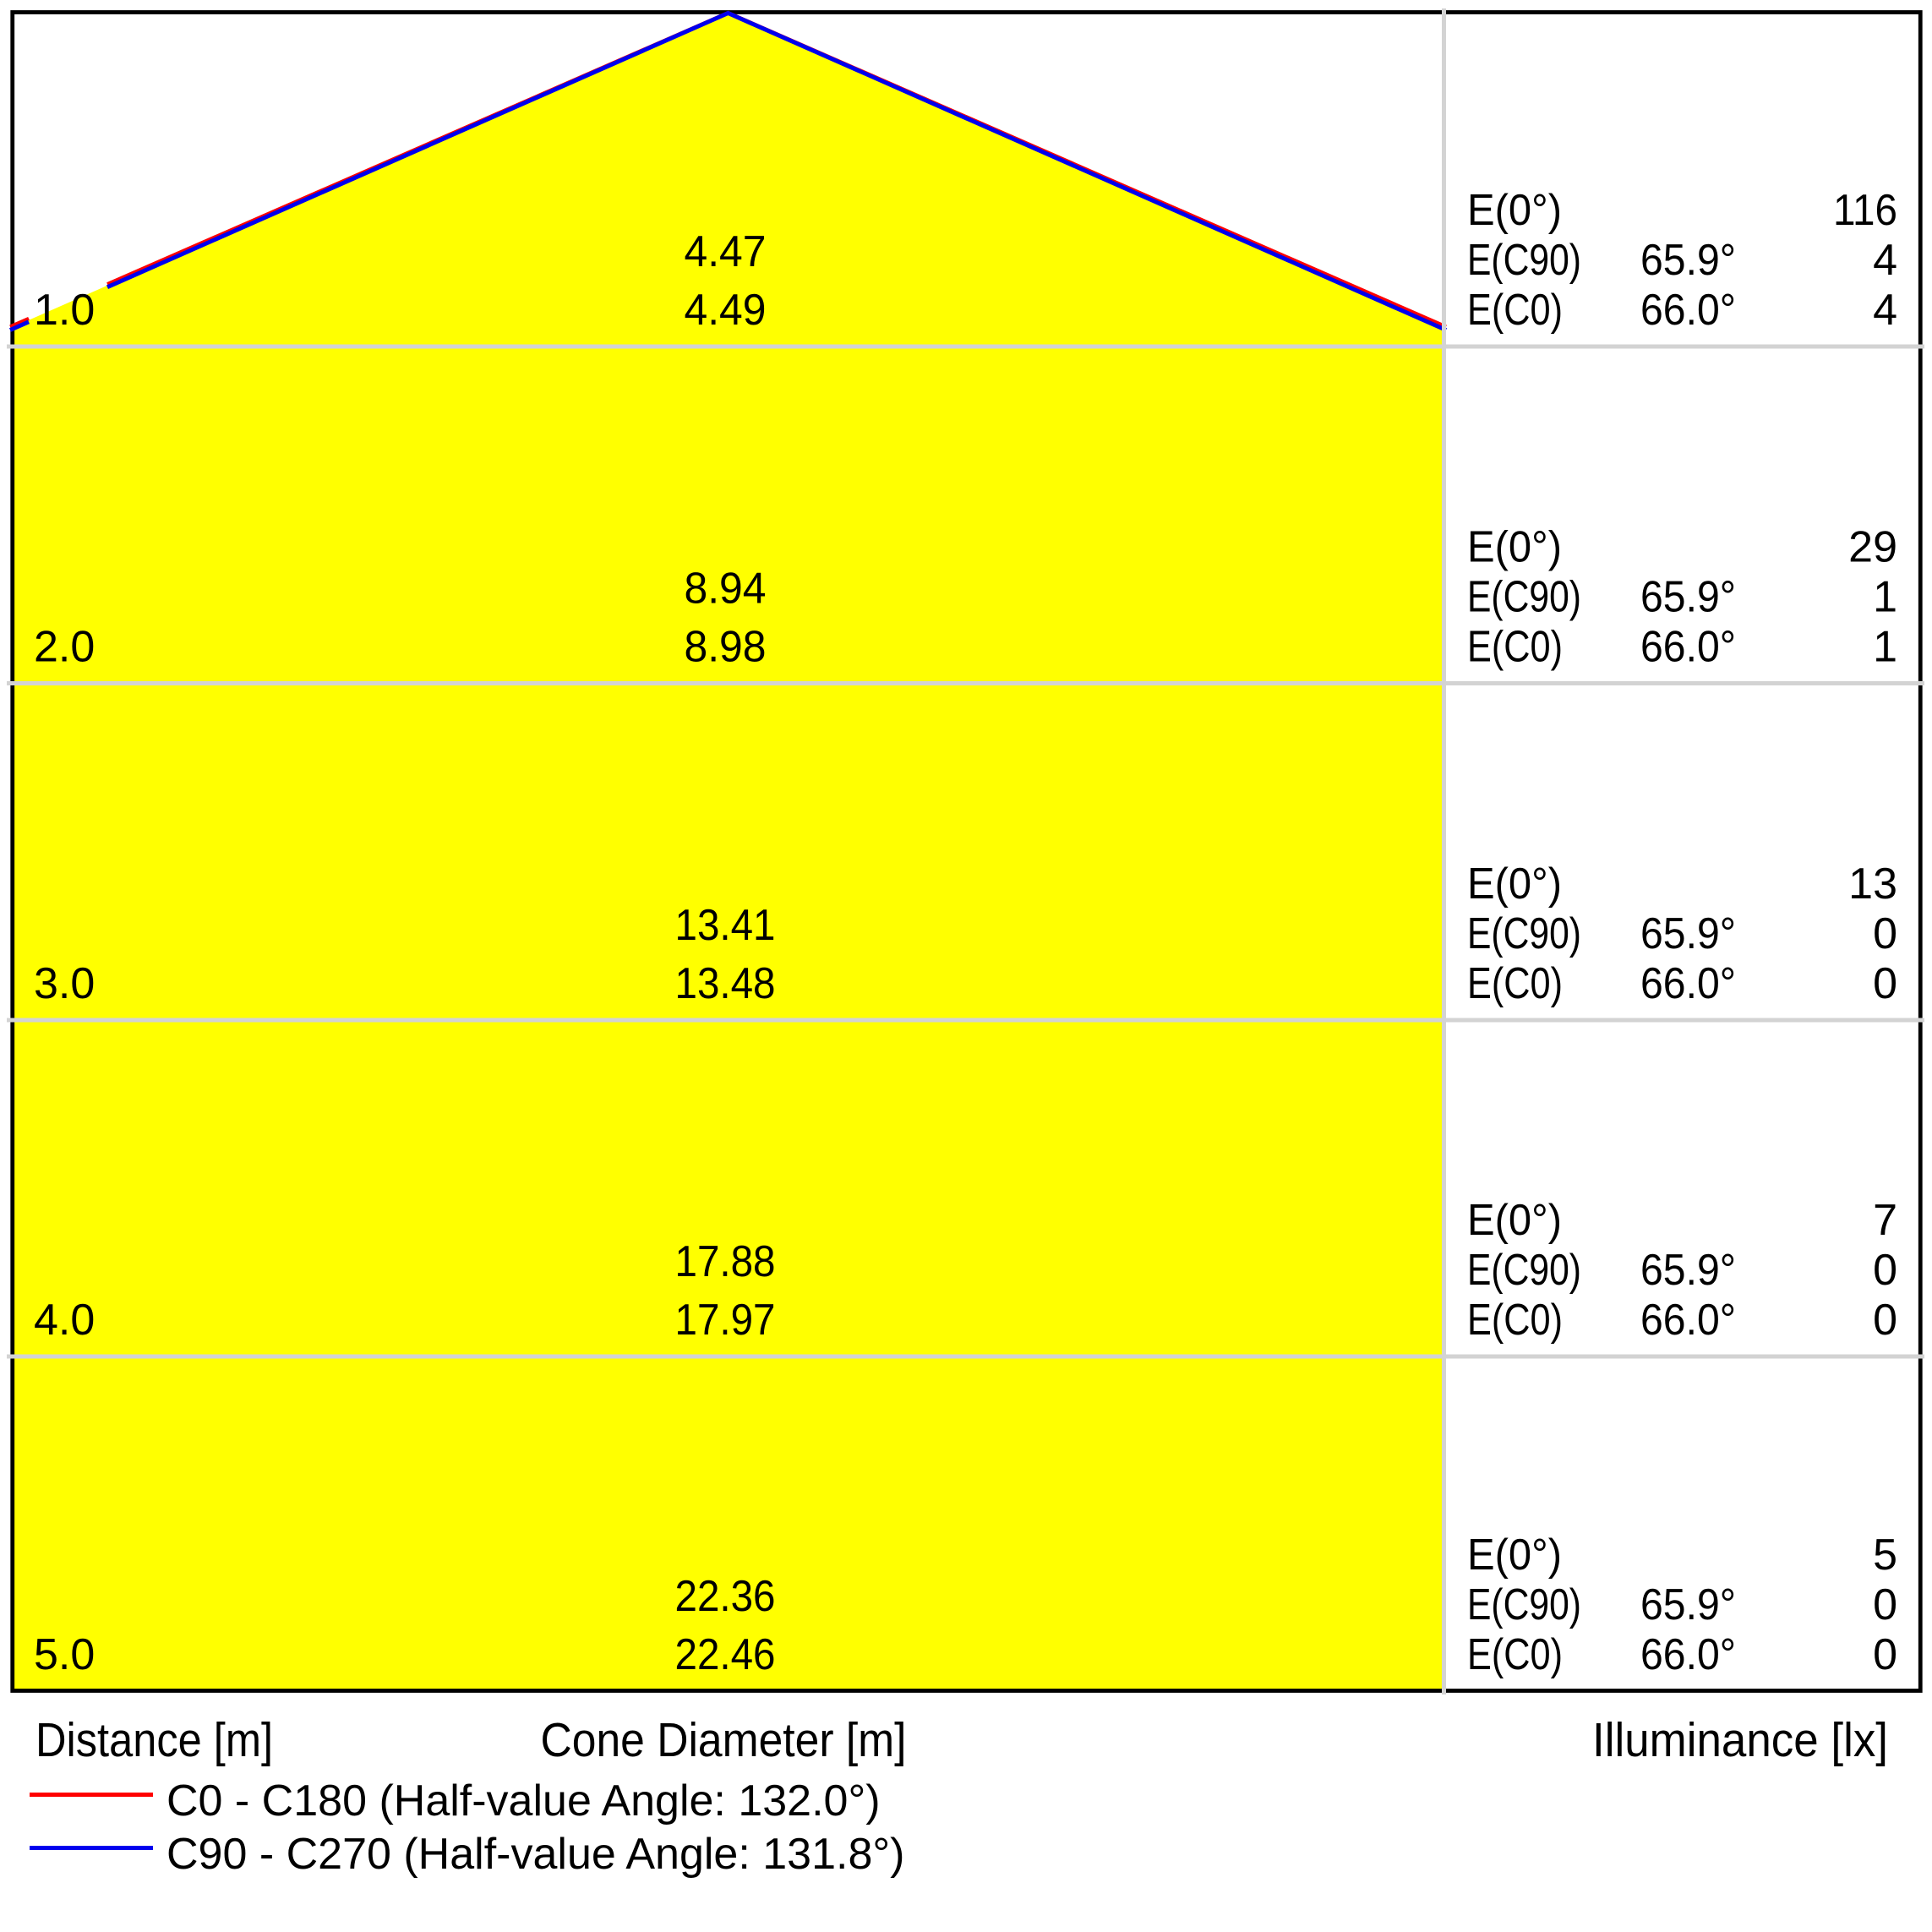 This screenshot has width=1932, height=1932. Describe the element at coordinates (64, 984) in the screenshot. I see `svg-text: 3.0` at that location.